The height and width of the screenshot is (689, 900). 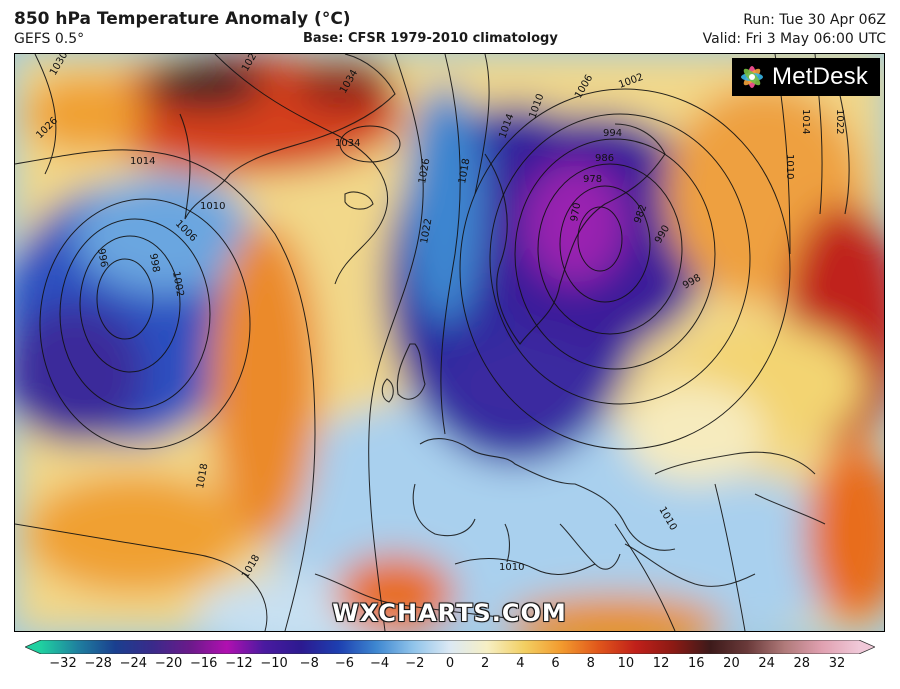 What do you see at coordinates (752, 77) in the screenshot?
I see `metdesk-logo-icon` at bounding box center [752, 77].